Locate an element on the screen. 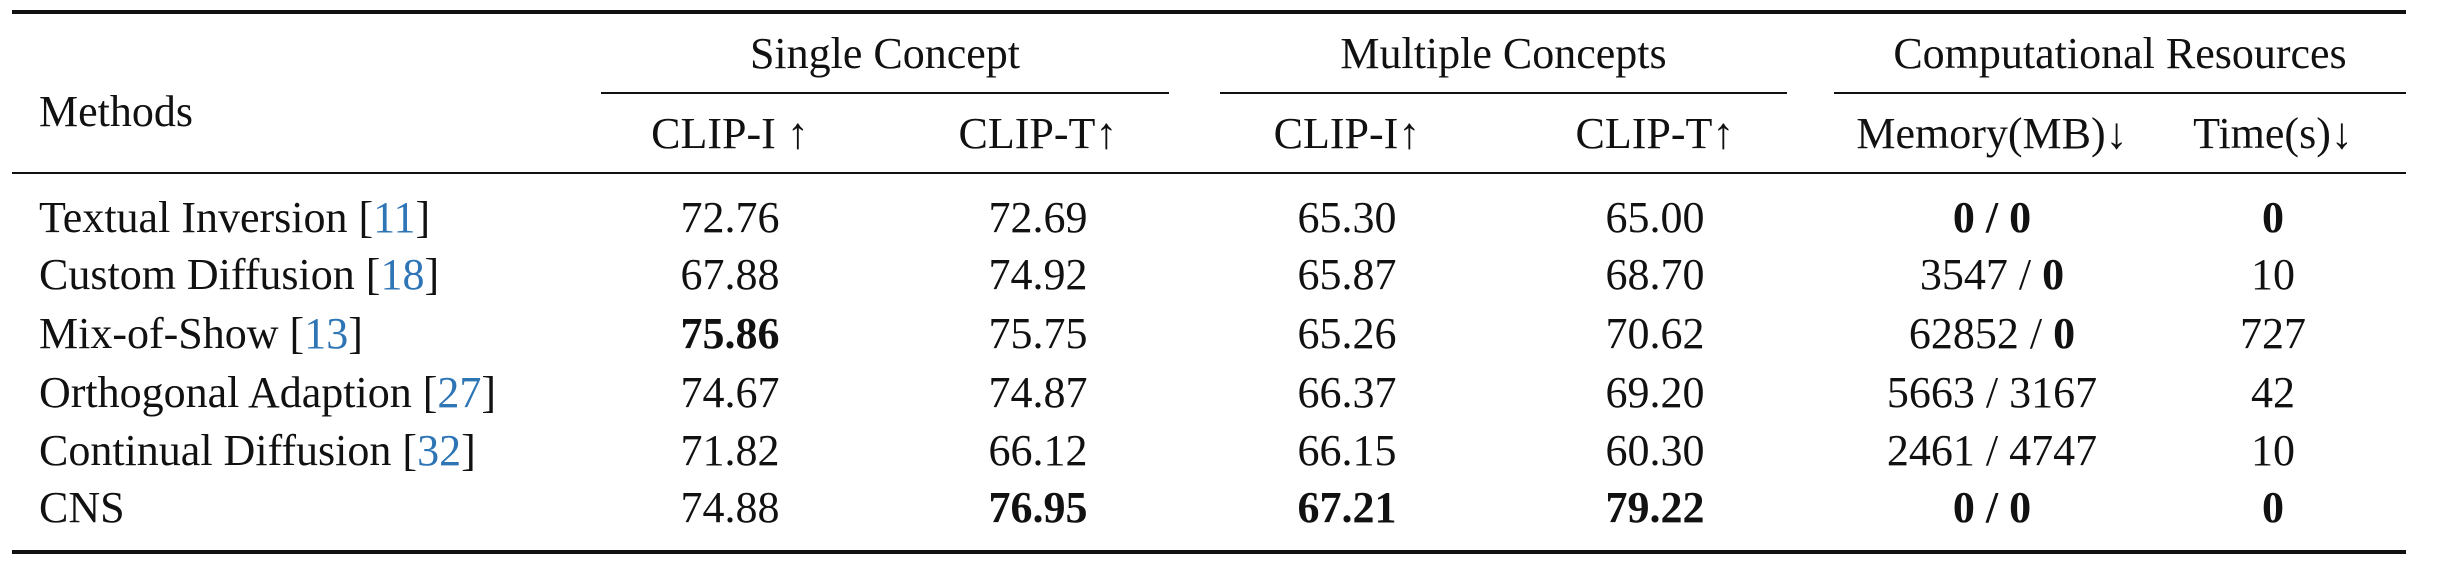 This screenshot has width=2437, height=567. cell-text: 75.75 is located at coordinates (1038, 333).